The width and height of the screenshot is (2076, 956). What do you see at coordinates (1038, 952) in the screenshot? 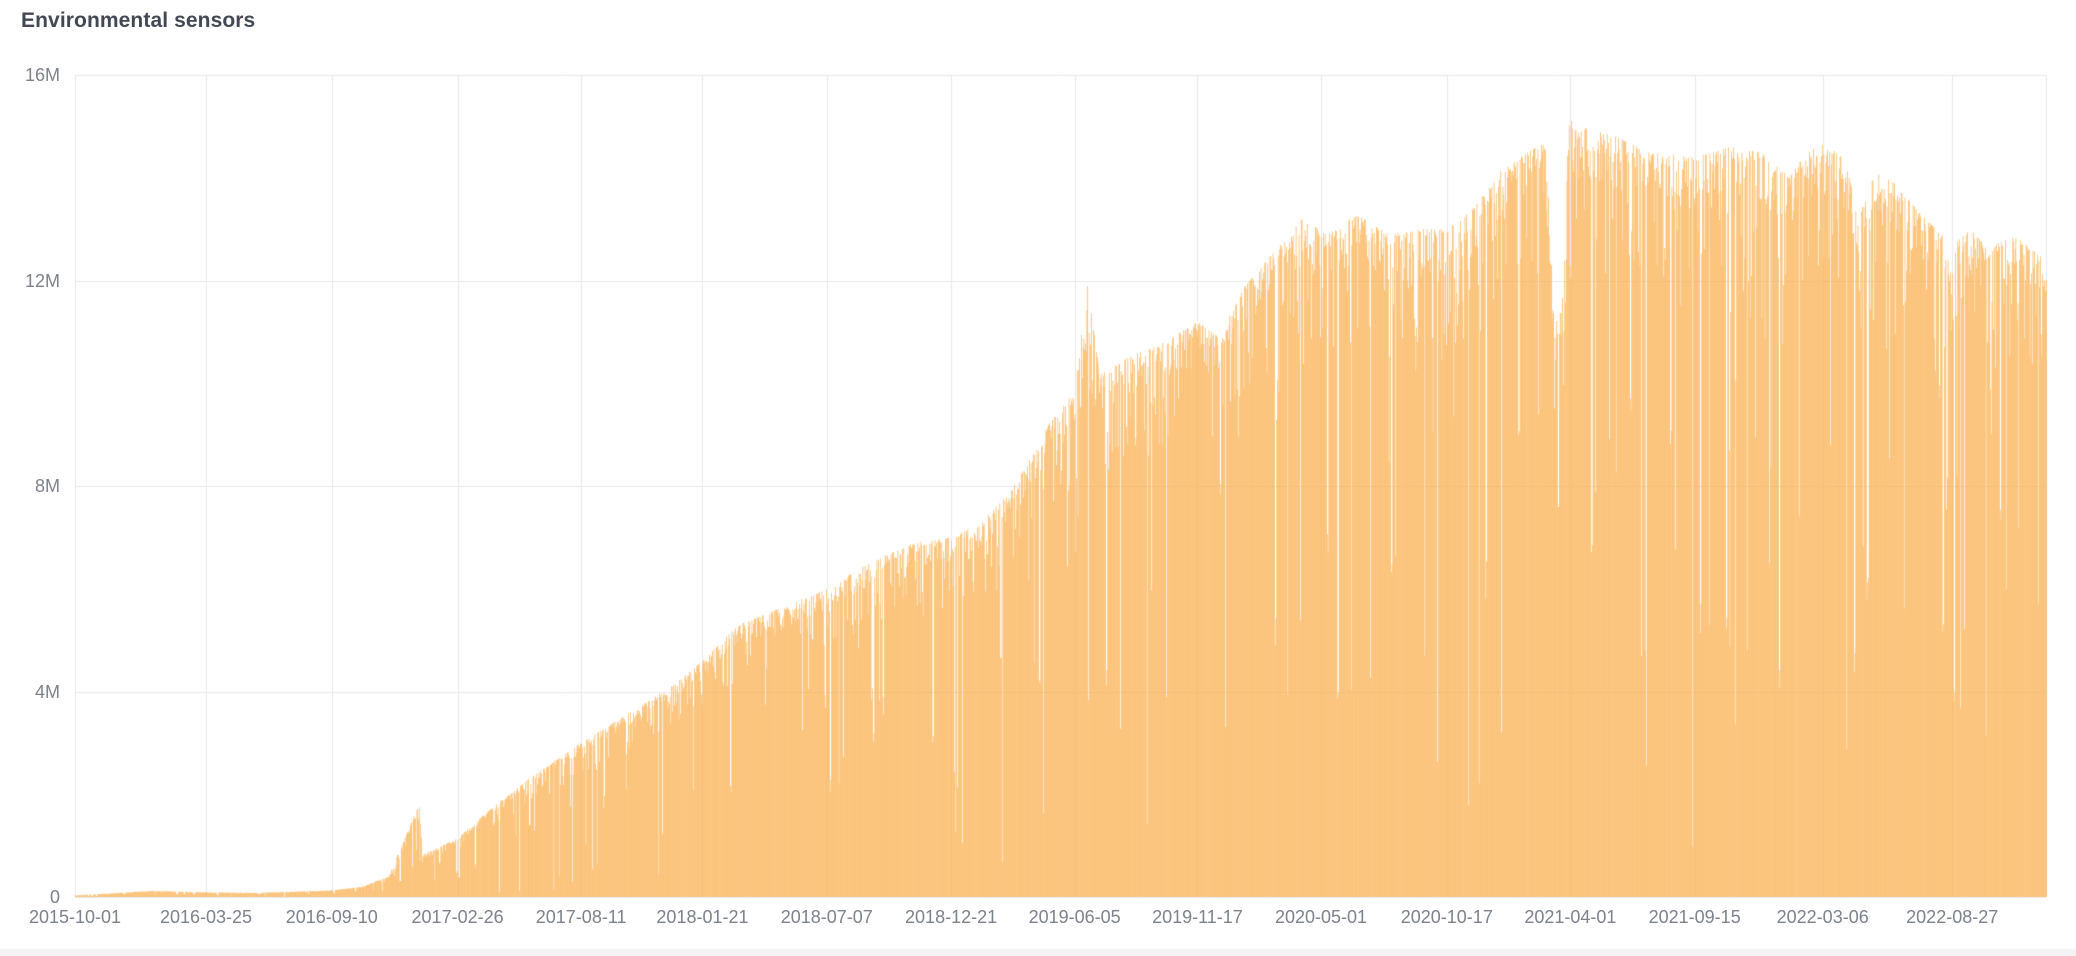
I see `page-bottom-edge` at bounding box center [1038, 952].